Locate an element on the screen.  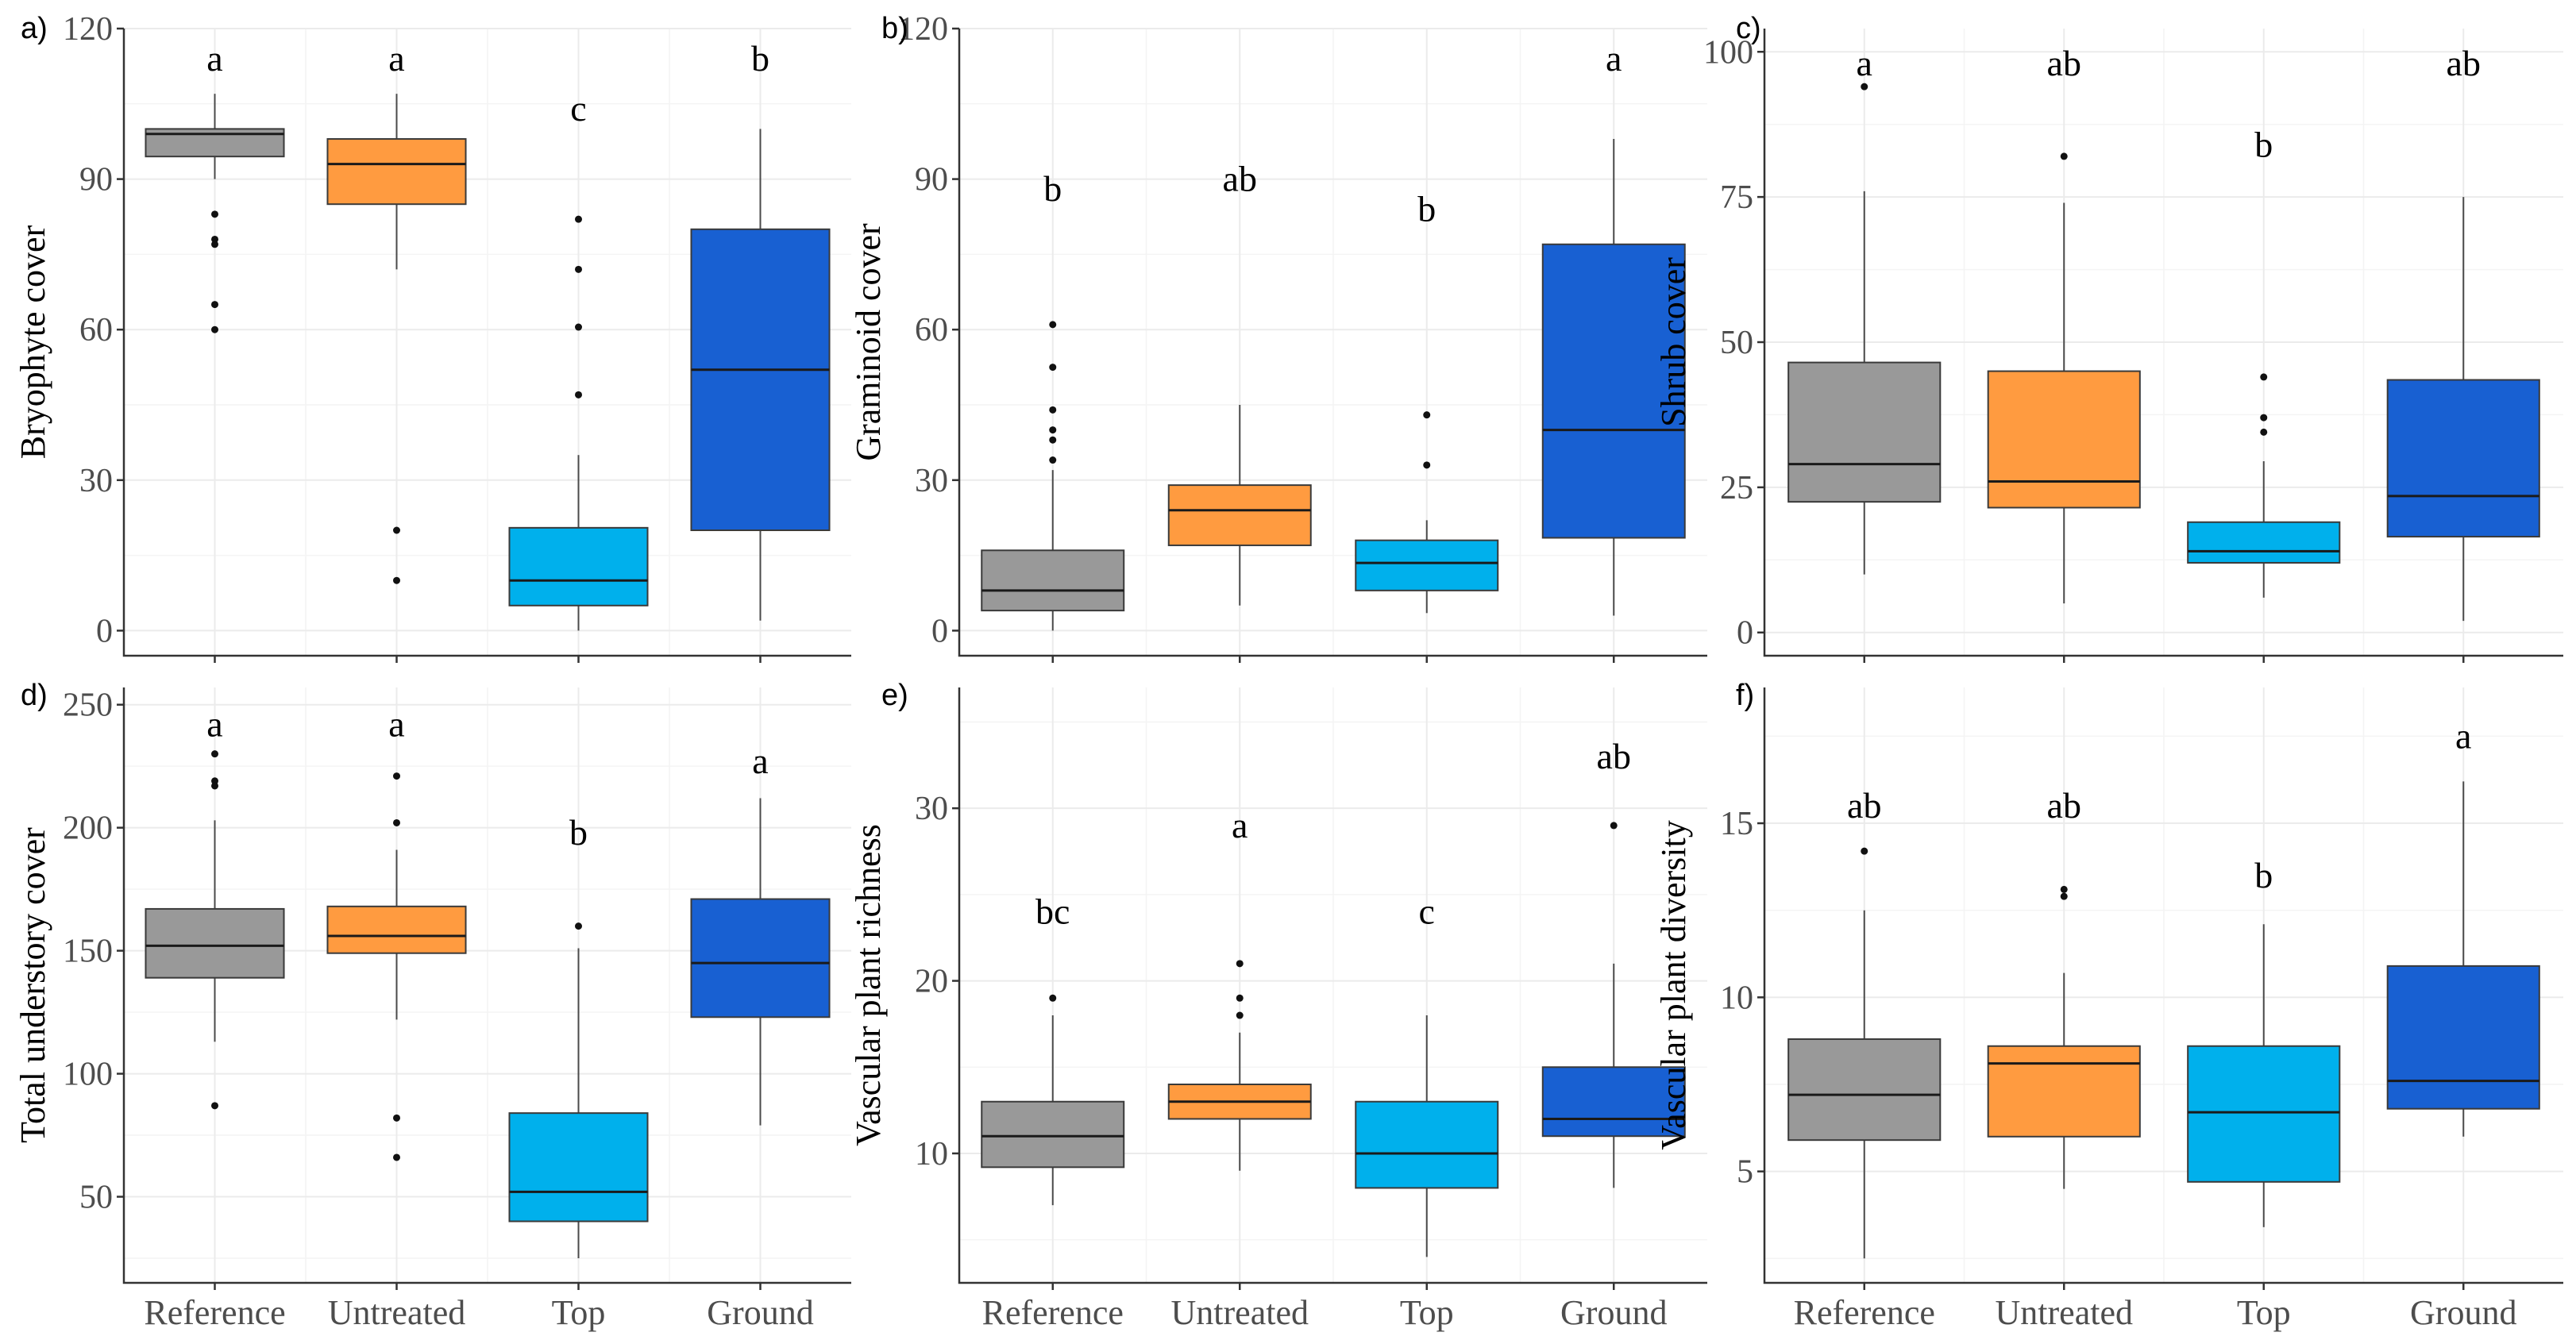
y-axis-title: Graminoid cover is located at coordinates (868, 342).